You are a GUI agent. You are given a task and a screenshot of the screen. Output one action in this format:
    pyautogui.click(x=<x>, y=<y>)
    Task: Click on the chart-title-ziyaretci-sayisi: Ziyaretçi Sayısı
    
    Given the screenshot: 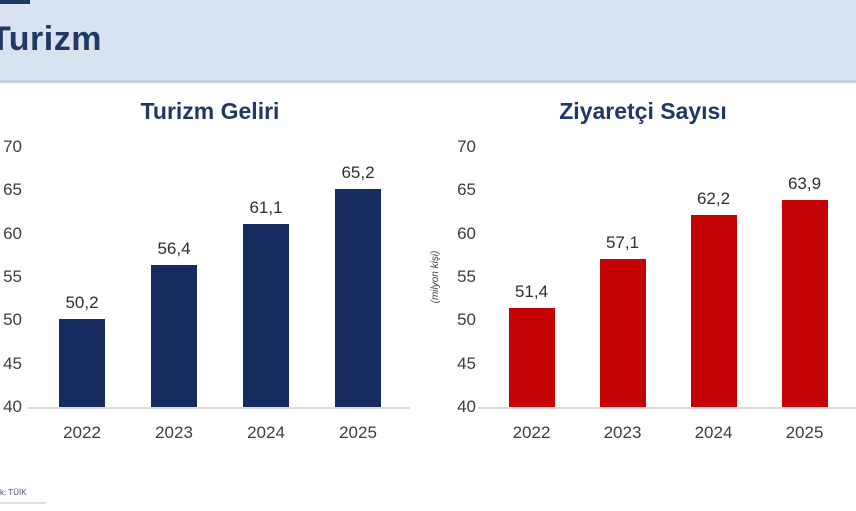 What is the action you would take?
    pyautogui.click(x=643, y=111)
    